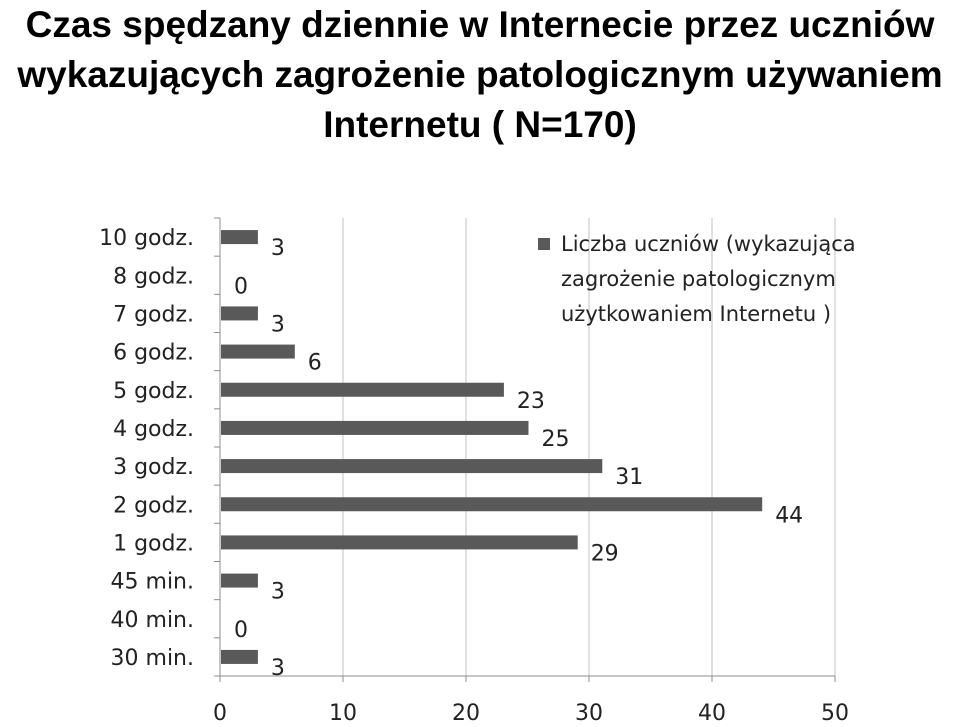  Describe the element at coordinates (629, 477) in the screenshot. I see `data-label: 31` at that location.